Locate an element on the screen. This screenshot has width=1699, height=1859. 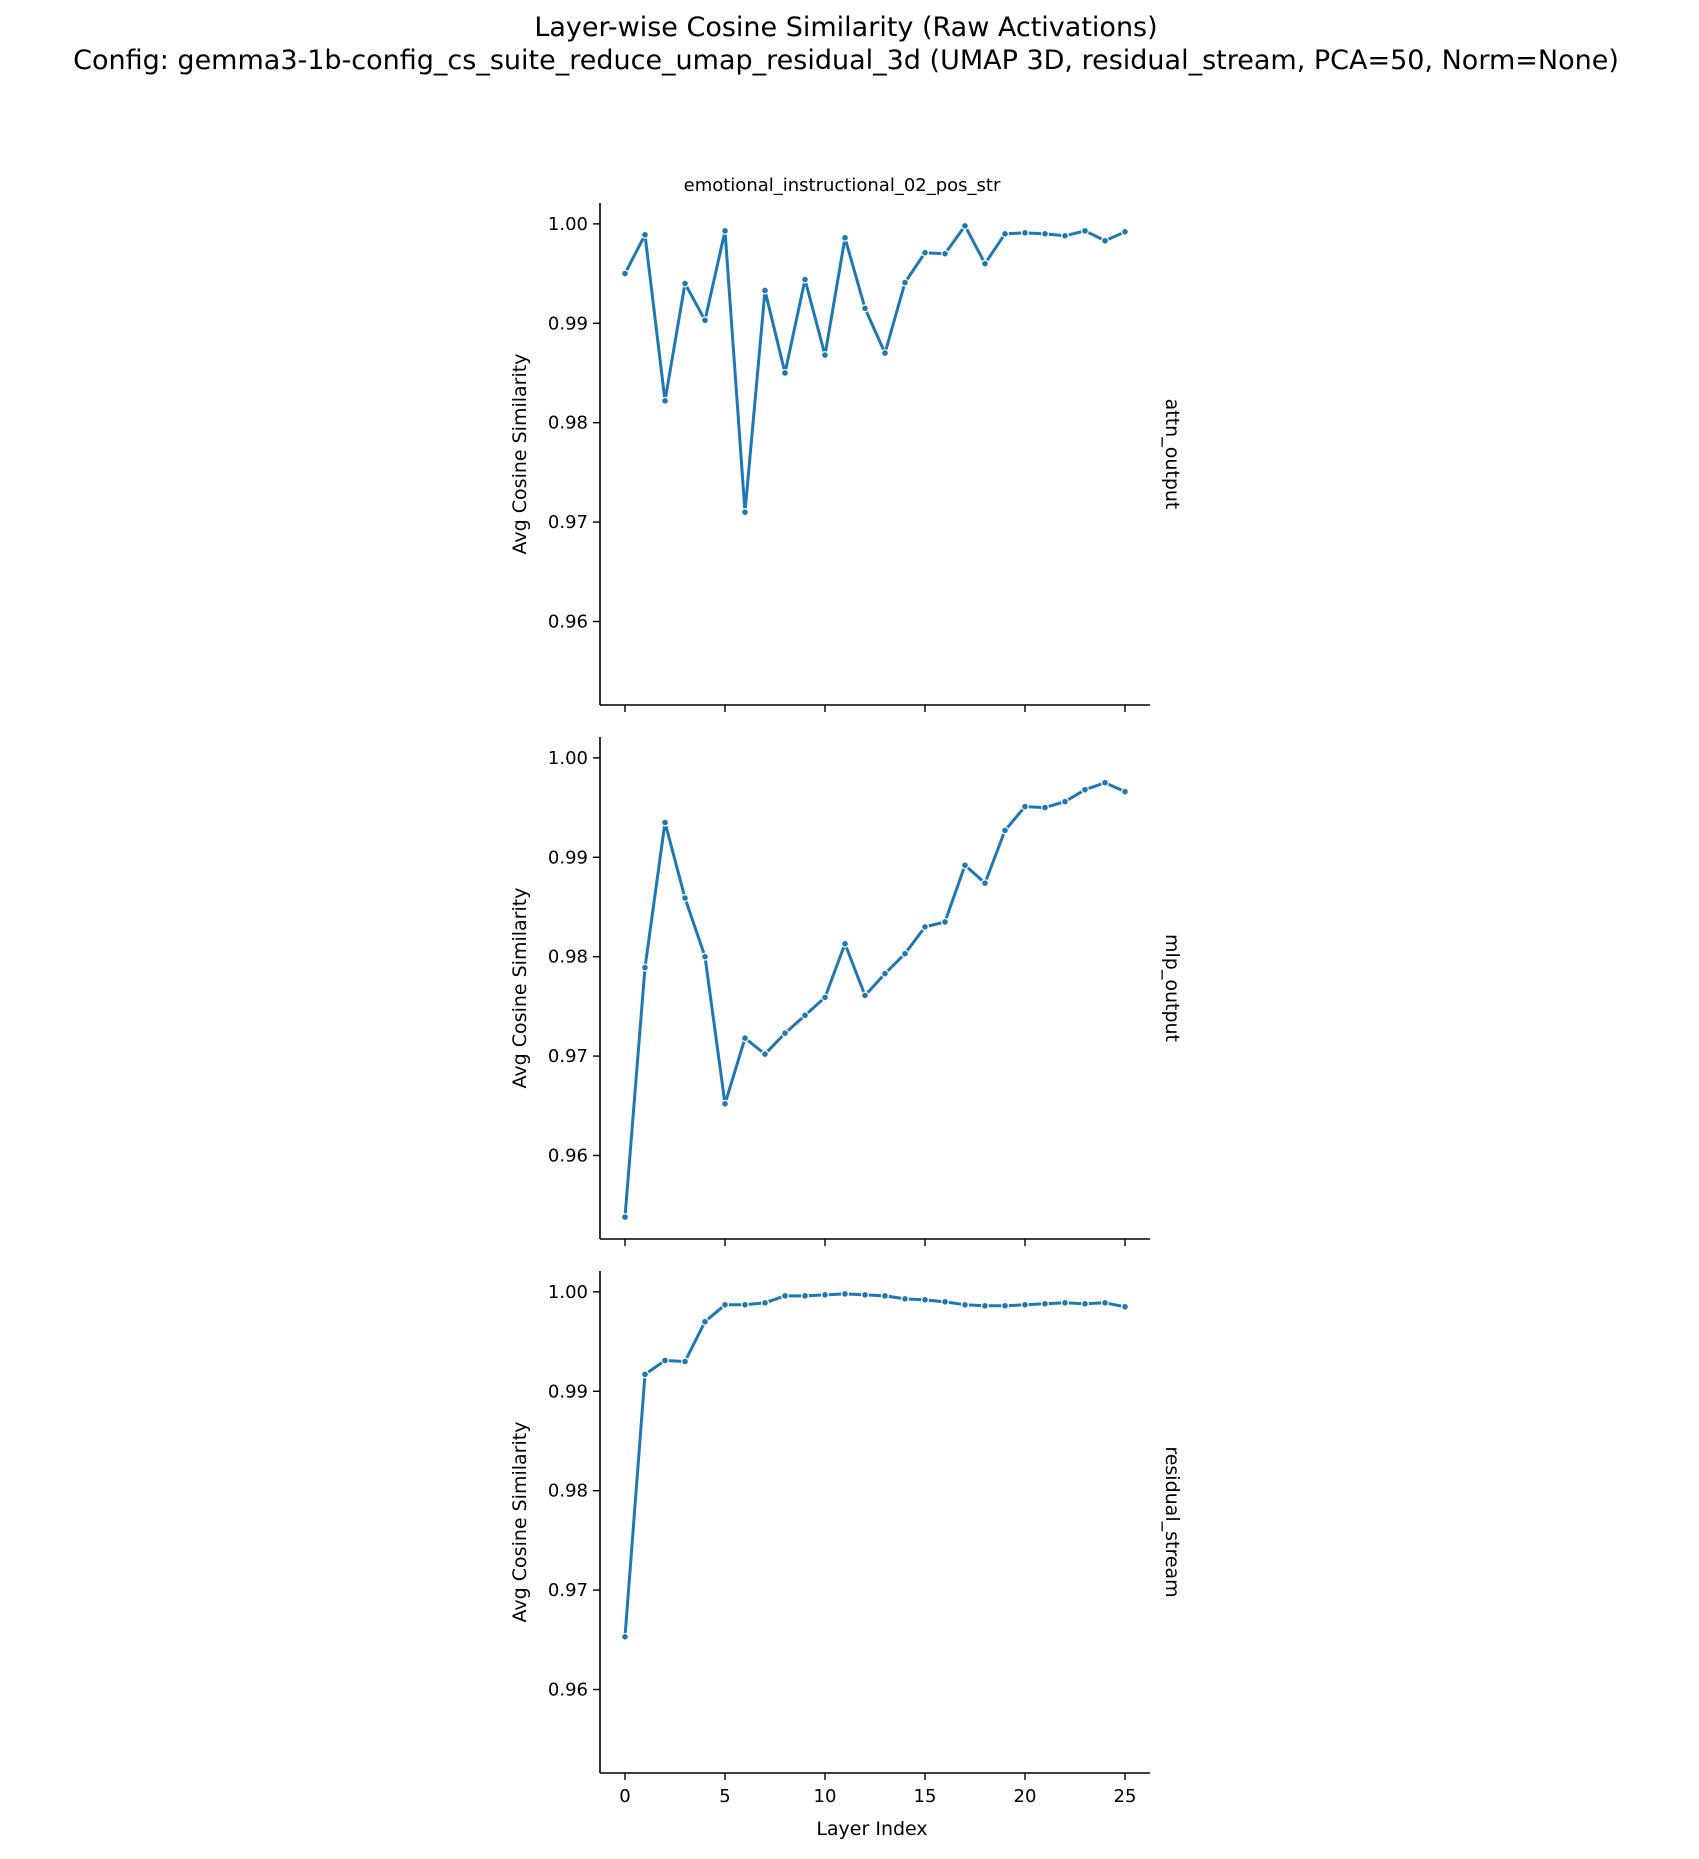
x-axis-label: Layer Index is located at coordinates (871, 1829).